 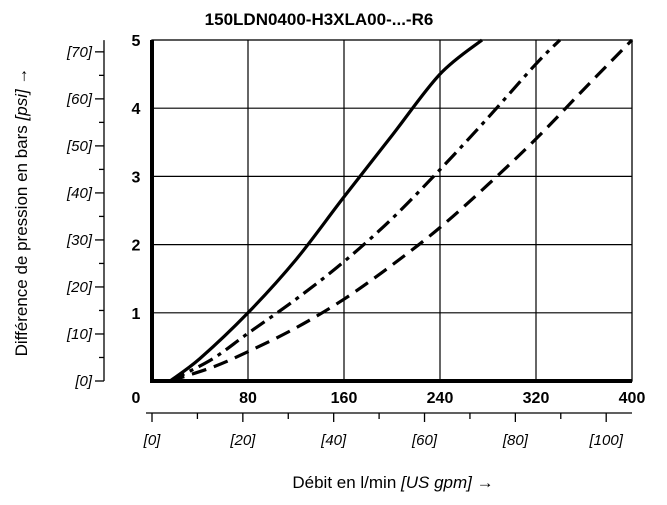 I want to click on y-tick-label-3: 3, so click(x=136, y=177).